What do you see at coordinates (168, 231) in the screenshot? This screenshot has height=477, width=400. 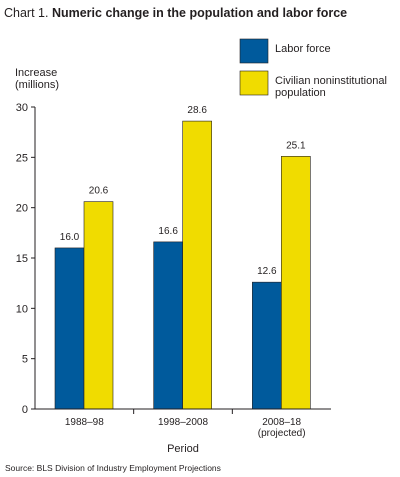 I see `data-label: 16.6` at bounding box center [168, 231].